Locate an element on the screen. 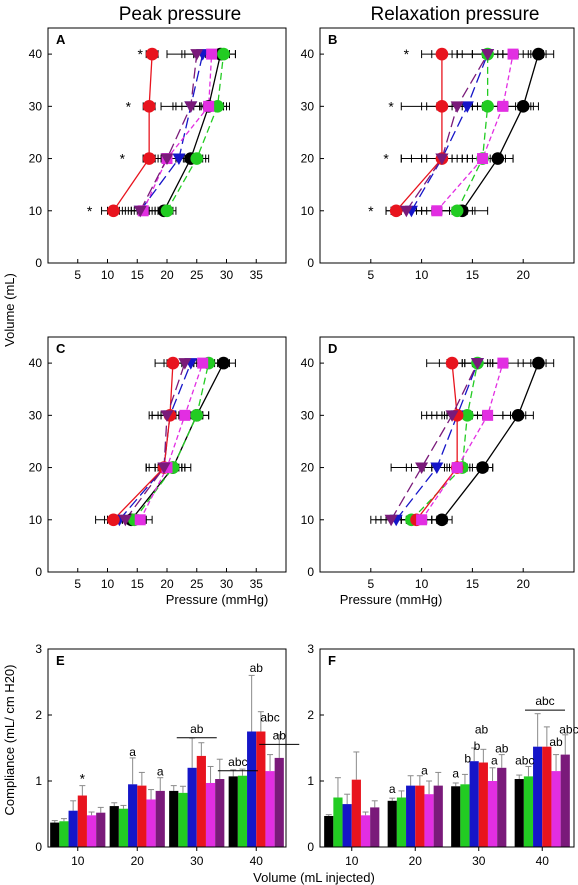  series-line-purple is located at coordinates (434, 441).